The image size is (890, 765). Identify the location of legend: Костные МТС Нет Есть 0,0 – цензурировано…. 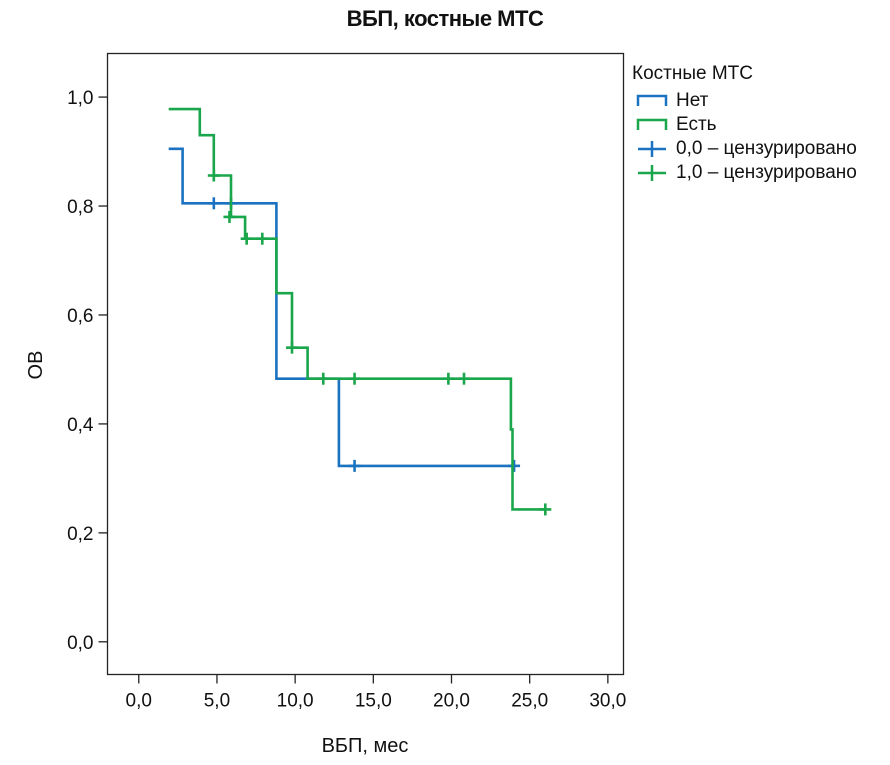
(744, 123).